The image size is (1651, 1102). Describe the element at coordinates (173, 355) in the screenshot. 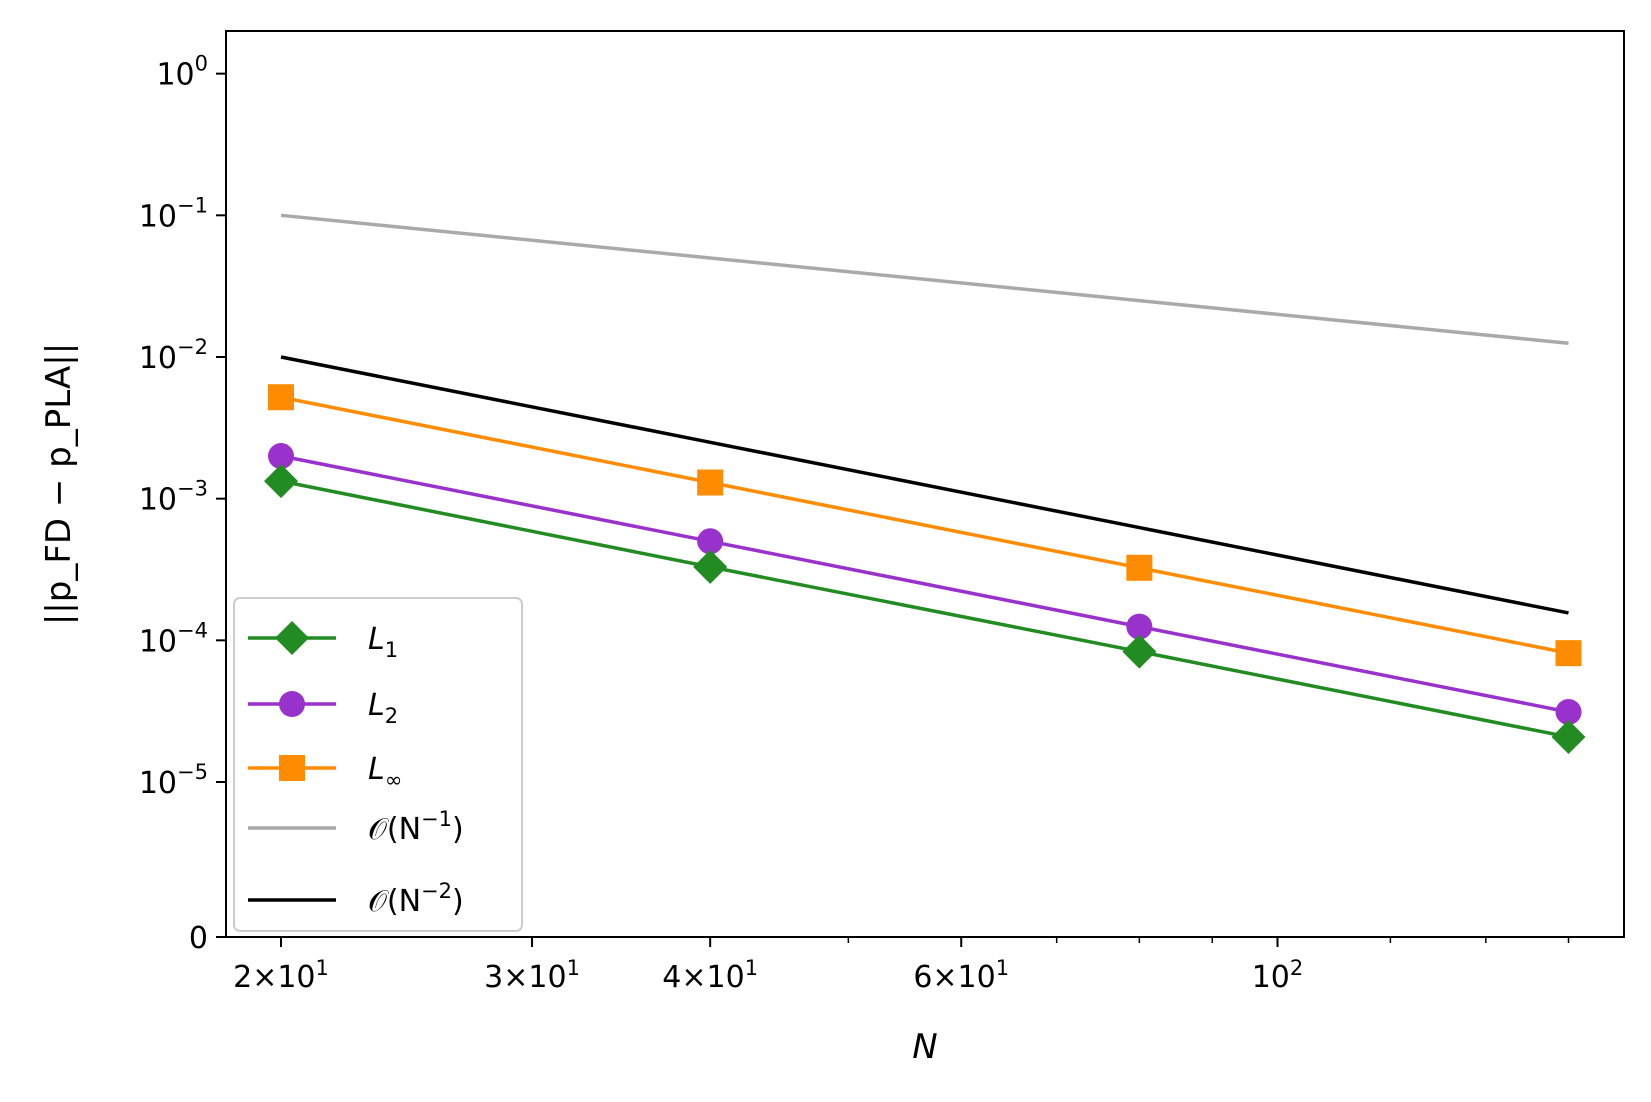

I see `y-tick-label: 10⁻²` at that location.